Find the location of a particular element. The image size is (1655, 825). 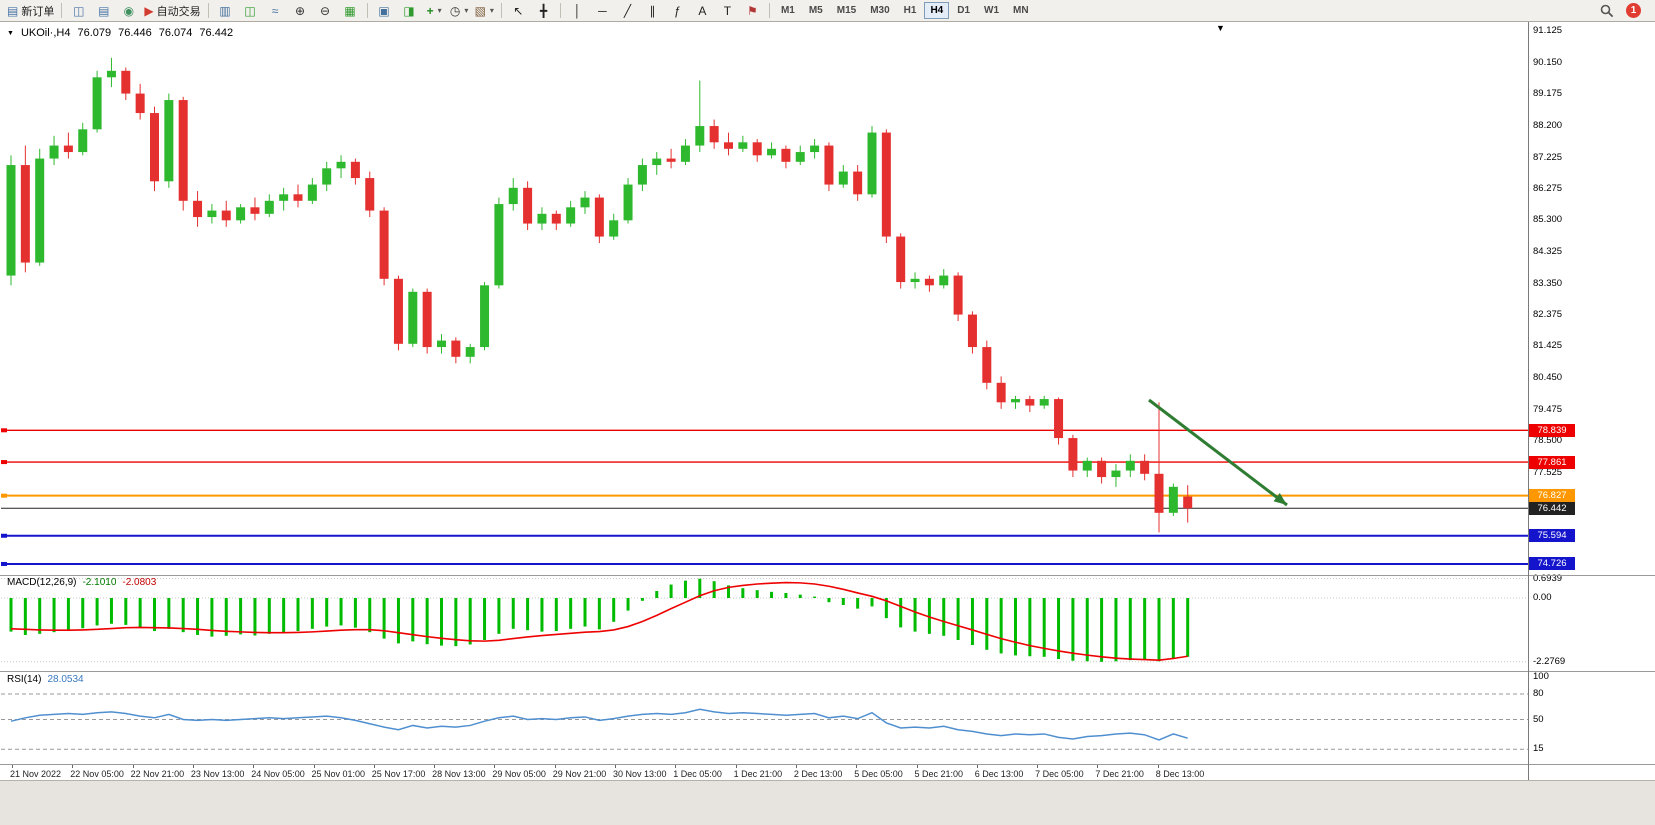

bar-chart-button: ▥ is located at coordinates (225, 10).